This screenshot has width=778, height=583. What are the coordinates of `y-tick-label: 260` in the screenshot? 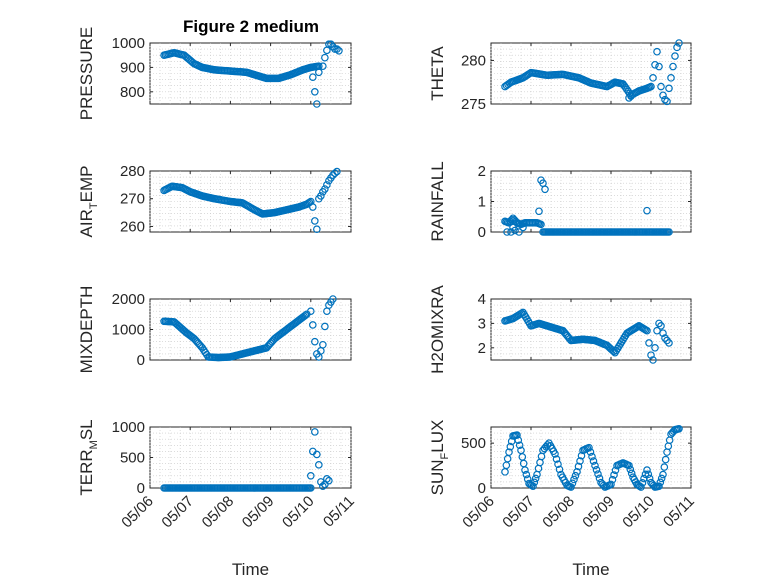 It's located at (132, 226).